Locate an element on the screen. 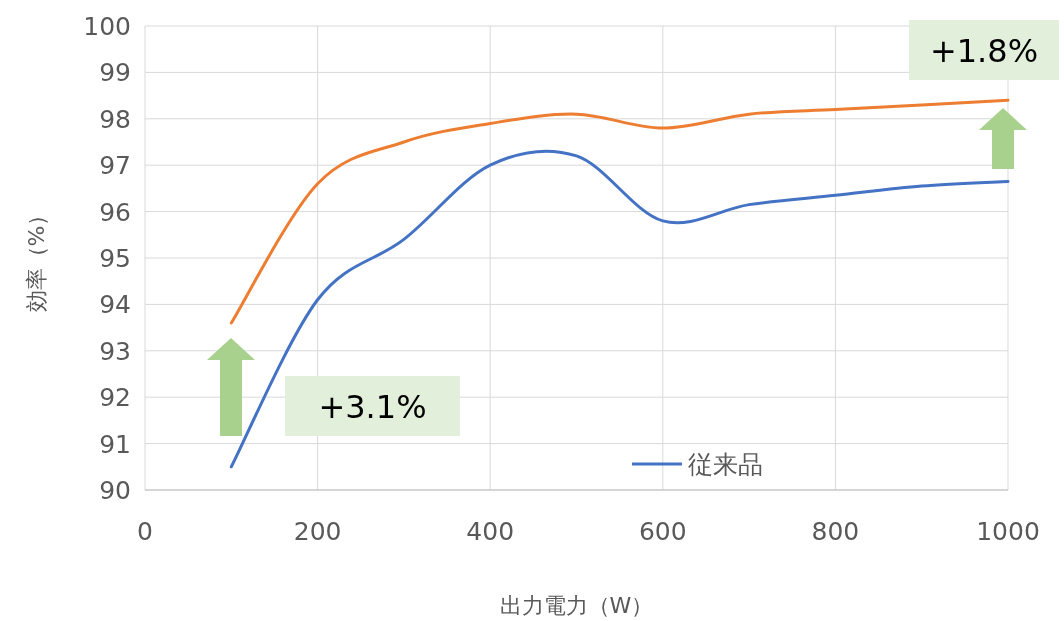 The height and width of the screenshot is (621, 1064). y-tick-label: 95 is located at coordinates (115, 258).